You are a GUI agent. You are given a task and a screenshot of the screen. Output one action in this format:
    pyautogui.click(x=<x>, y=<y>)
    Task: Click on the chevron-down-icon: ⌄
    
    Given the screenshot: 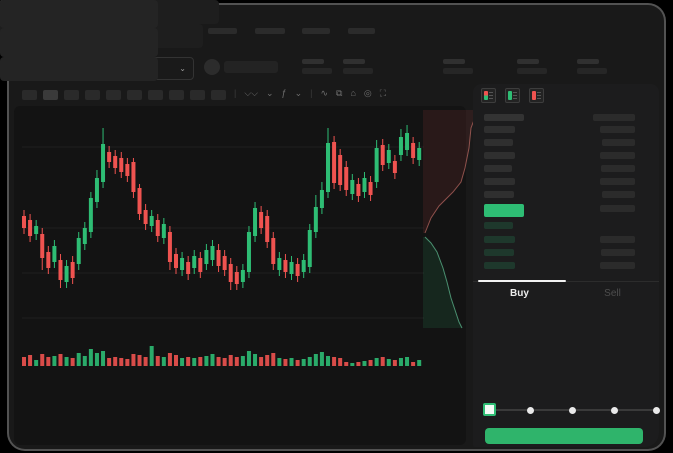 What is the action you would take?
    pyautogui.click(x=182, y=68)
    